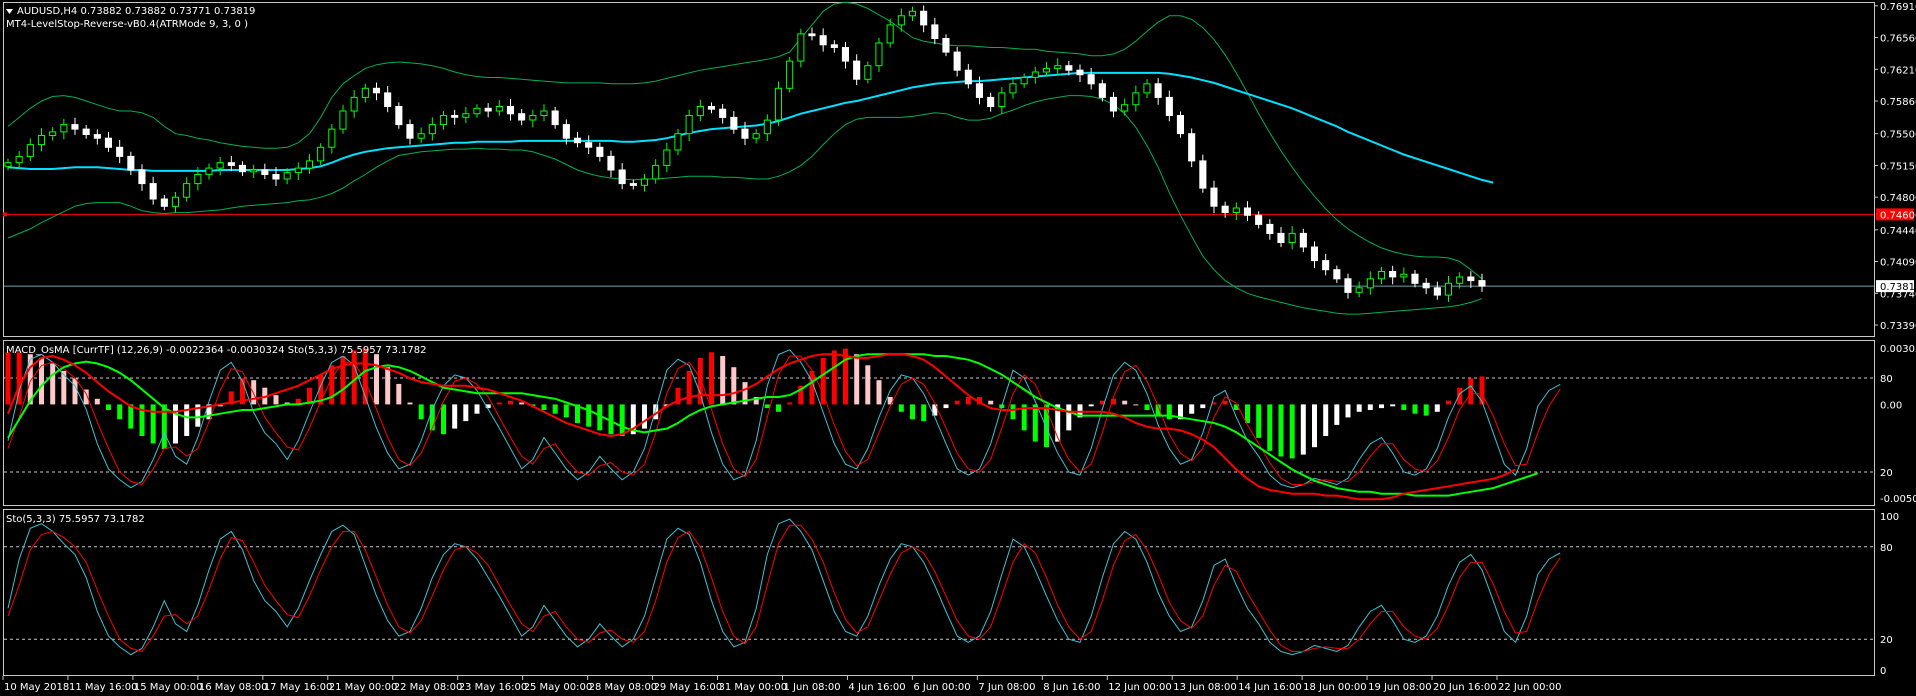 The image size is (1916, 696). Describe the element at coordinates (1891, 405) in the screenshot. I see `macd-tick-label: 0.00` at that location.